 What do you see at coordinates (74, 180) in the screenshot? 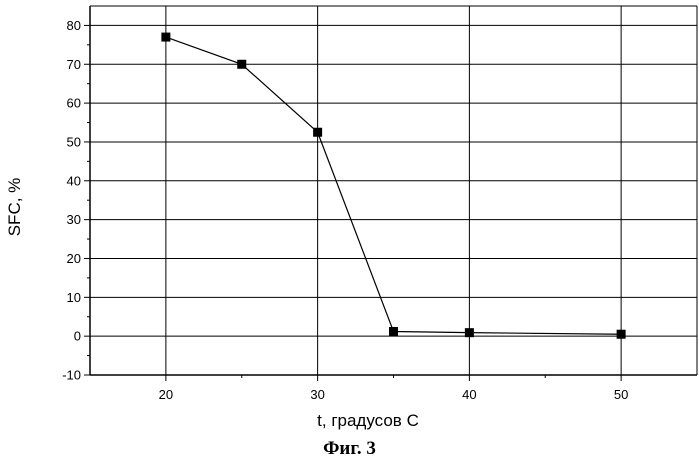
I see `y-tick-label: 40` at bounding box center [74, 180].